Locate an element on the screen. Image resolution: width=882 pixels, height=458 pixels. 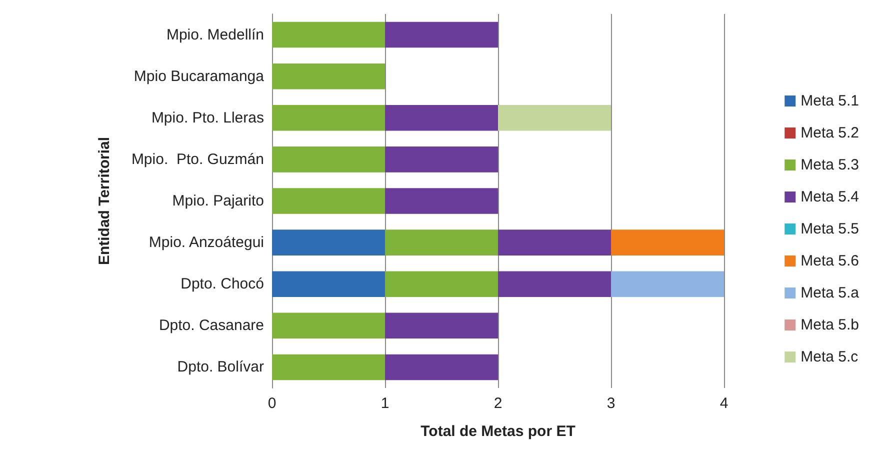
legend-label: Meta 5.4 is located at coordinates (830, 197).